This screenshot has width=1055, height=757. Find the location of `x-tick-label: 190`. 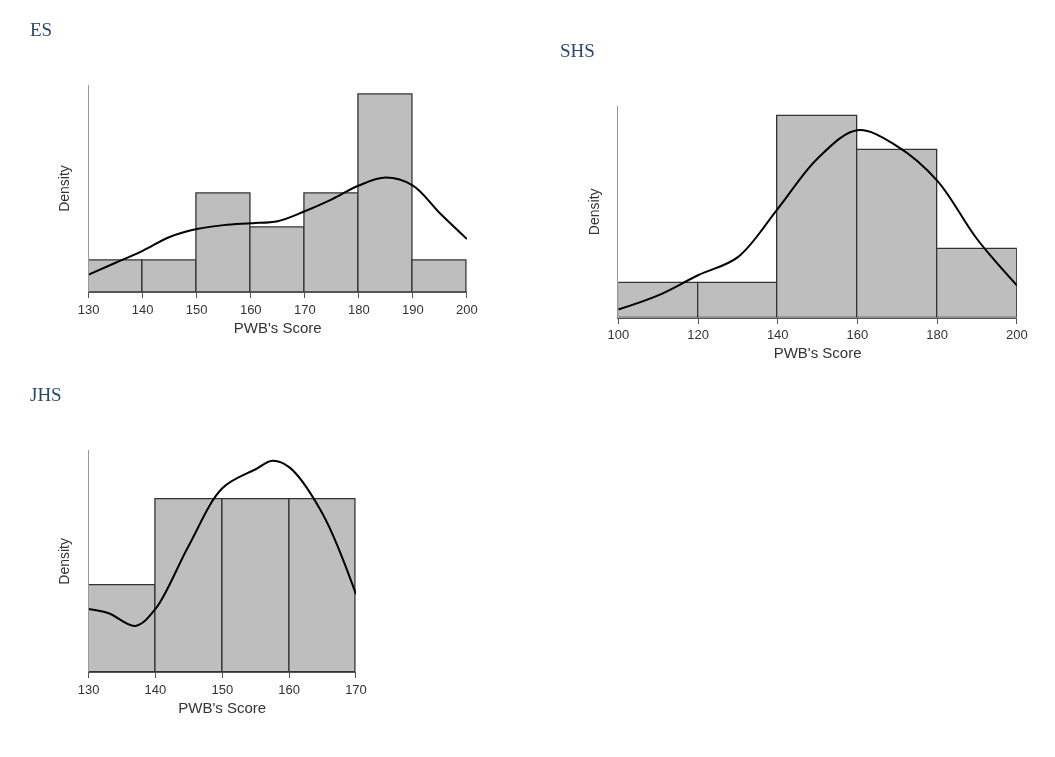

x-tick-label: 190 is located at coordinates (413, 310).